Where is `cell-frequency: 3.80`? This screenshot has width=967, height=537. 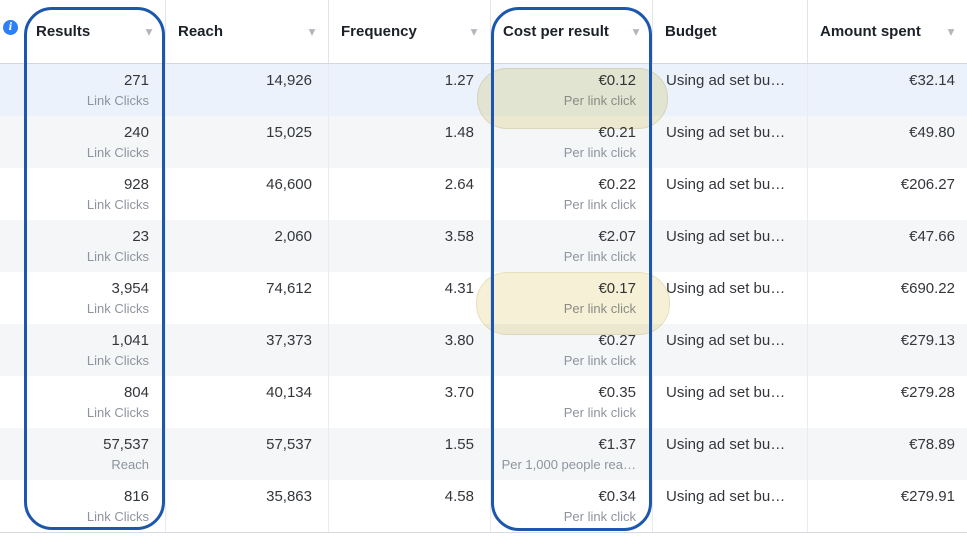 cell-frequency: 3.80 is located at coordinates (409, 350).